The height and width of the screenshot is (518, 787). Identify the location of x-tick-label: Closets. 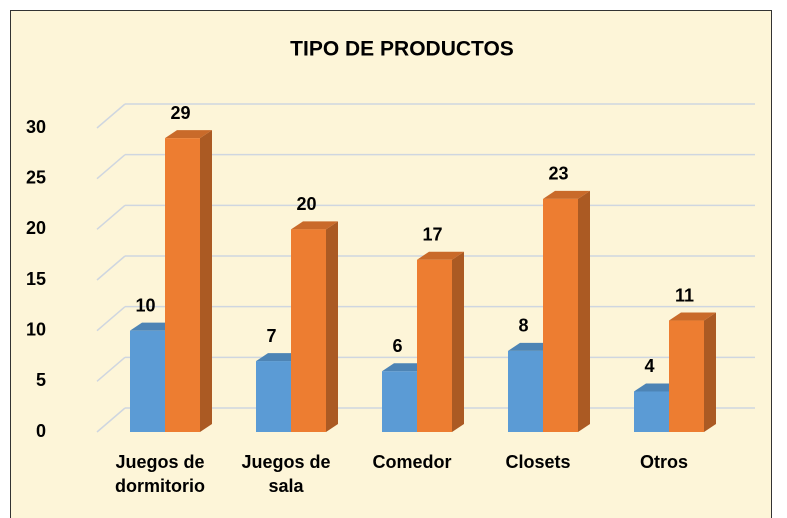
(538, 462).